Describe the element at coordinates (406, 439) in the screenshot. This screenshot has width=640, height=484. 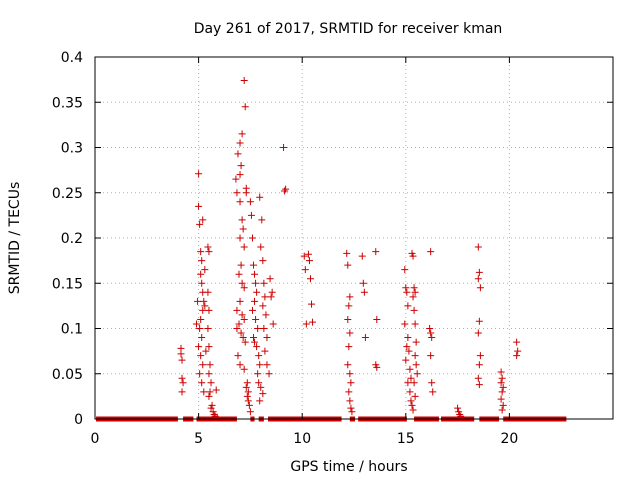
I see `x-tick-label: 15` at that location.